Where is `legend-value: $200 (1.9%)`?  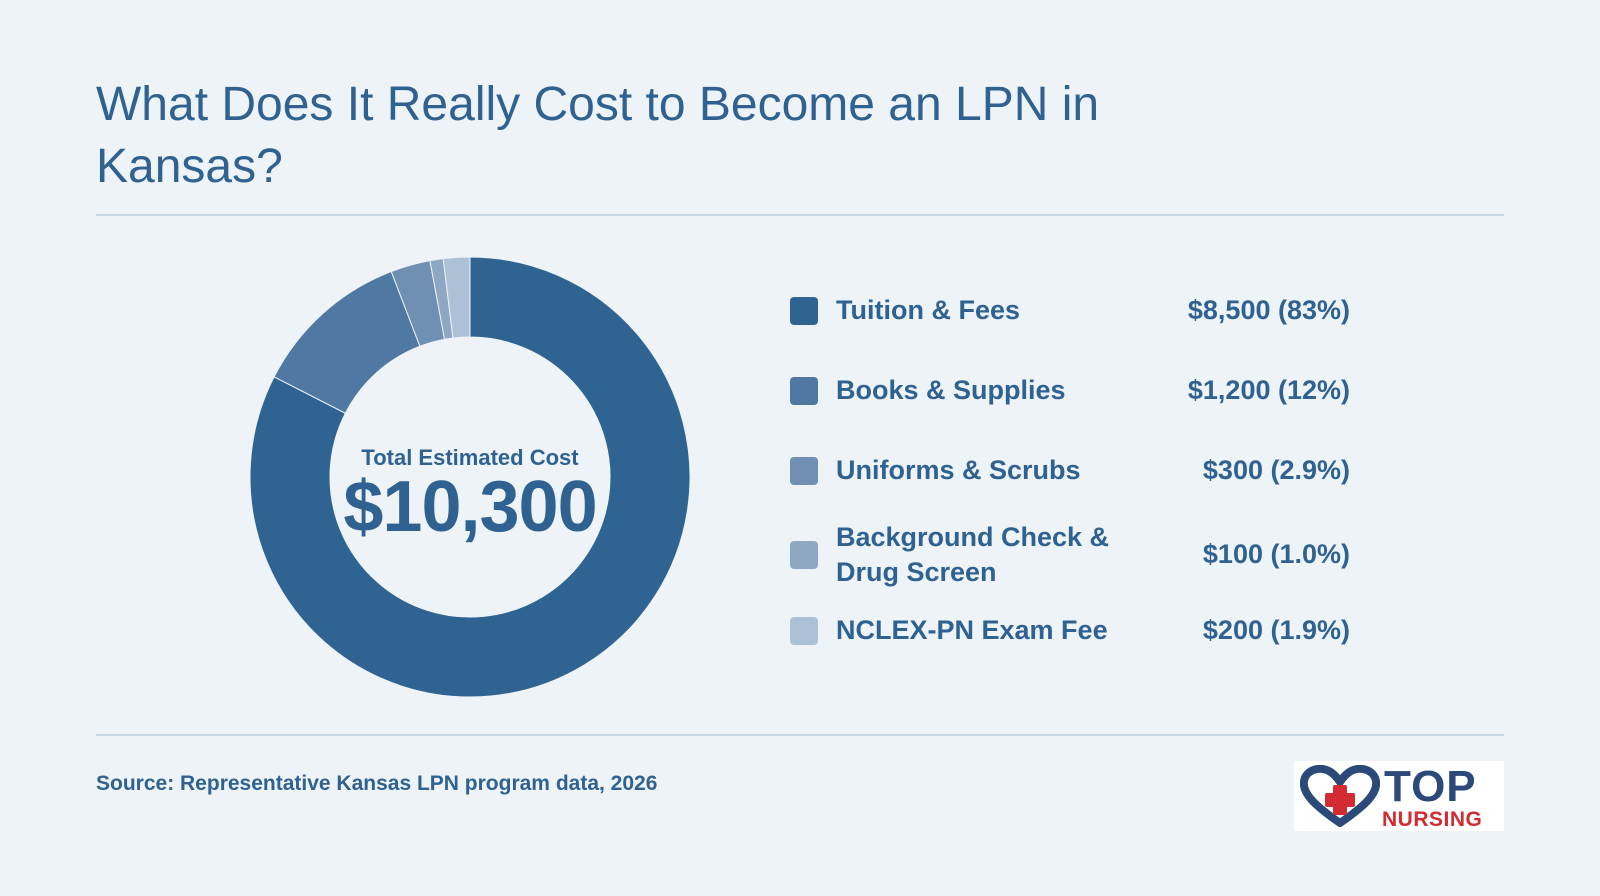
legend-value: $200 (1.9%) is located at coordinates (1276, 630).